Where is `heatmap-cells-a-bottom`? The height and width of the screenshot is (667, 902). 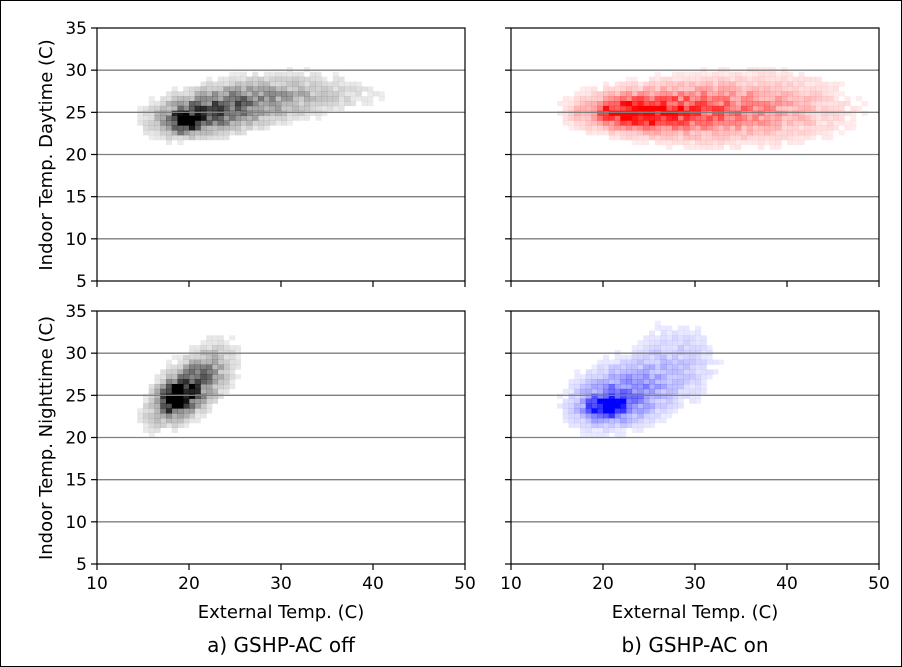 heatmap-cells-a-bottom is located at coordinates (189, 386).